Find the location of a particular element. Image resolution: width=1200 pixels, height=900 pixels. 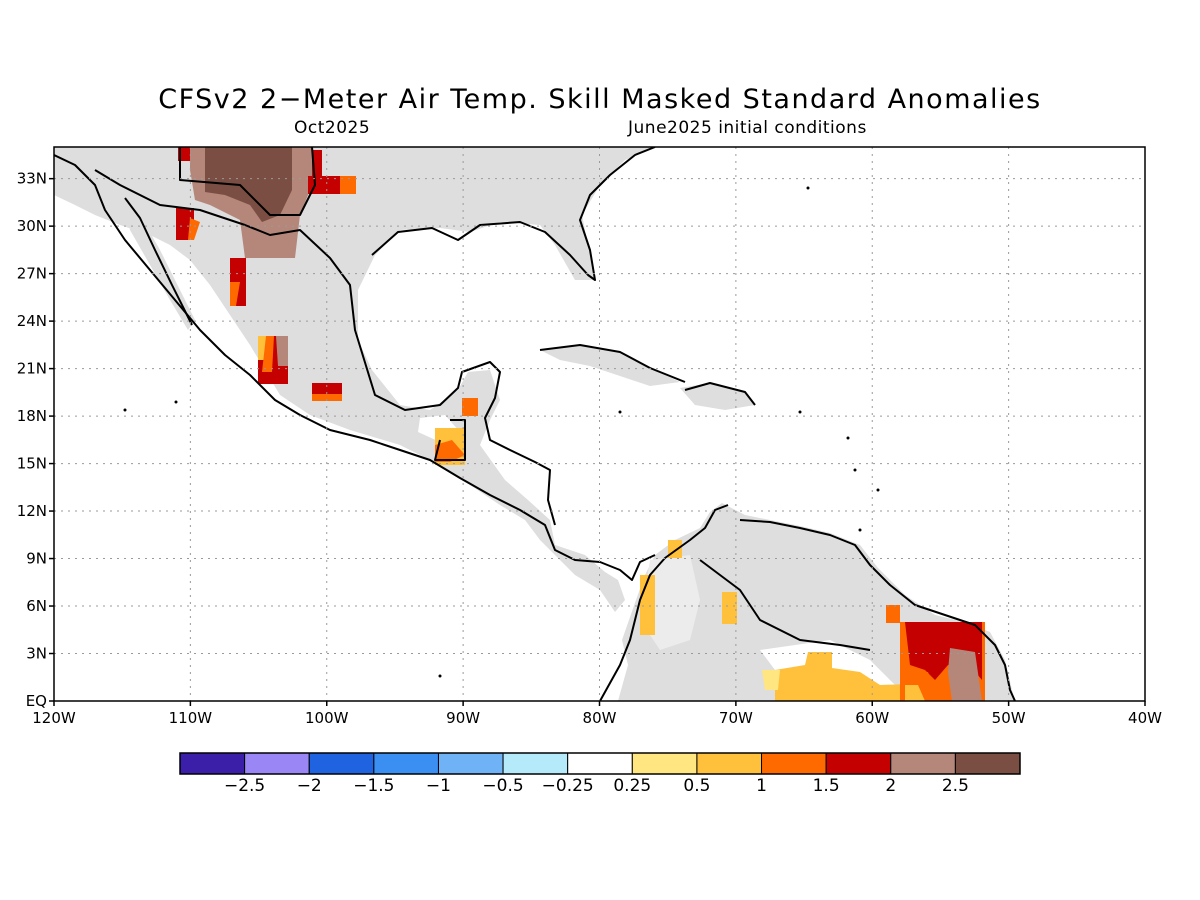

colorbar is located at coordinates (600, 763).